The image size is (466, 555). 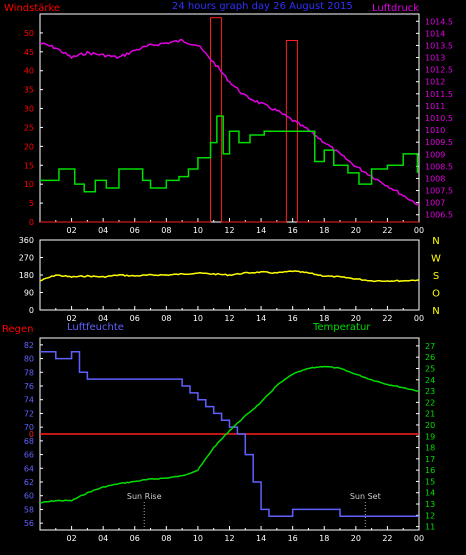 I want to click on temperature-axis-label: 22, so click(x=430, y=402).